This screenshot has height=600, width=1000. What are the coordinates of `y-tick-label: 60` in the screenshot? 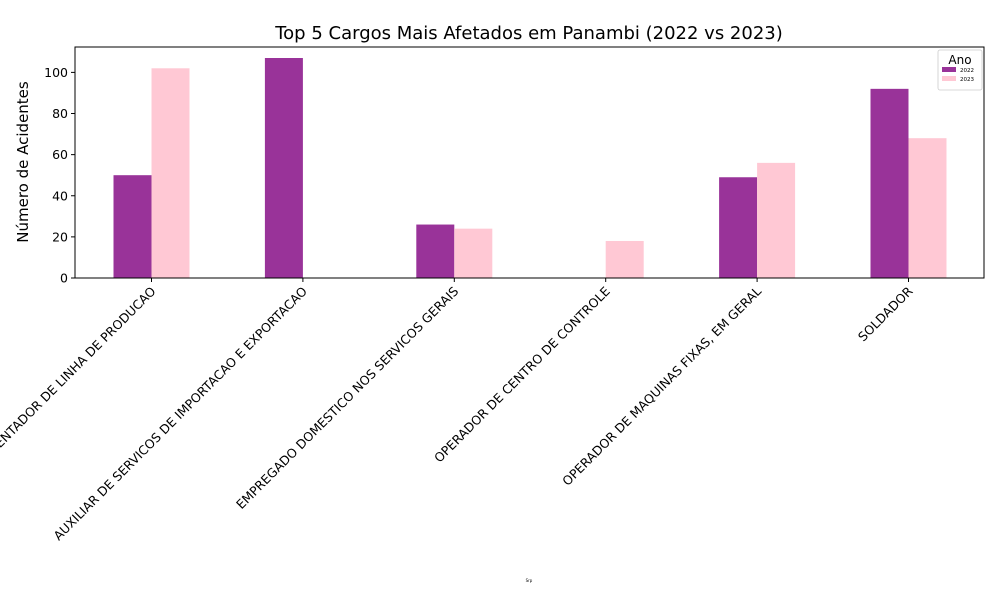 It's located at (60, 154).